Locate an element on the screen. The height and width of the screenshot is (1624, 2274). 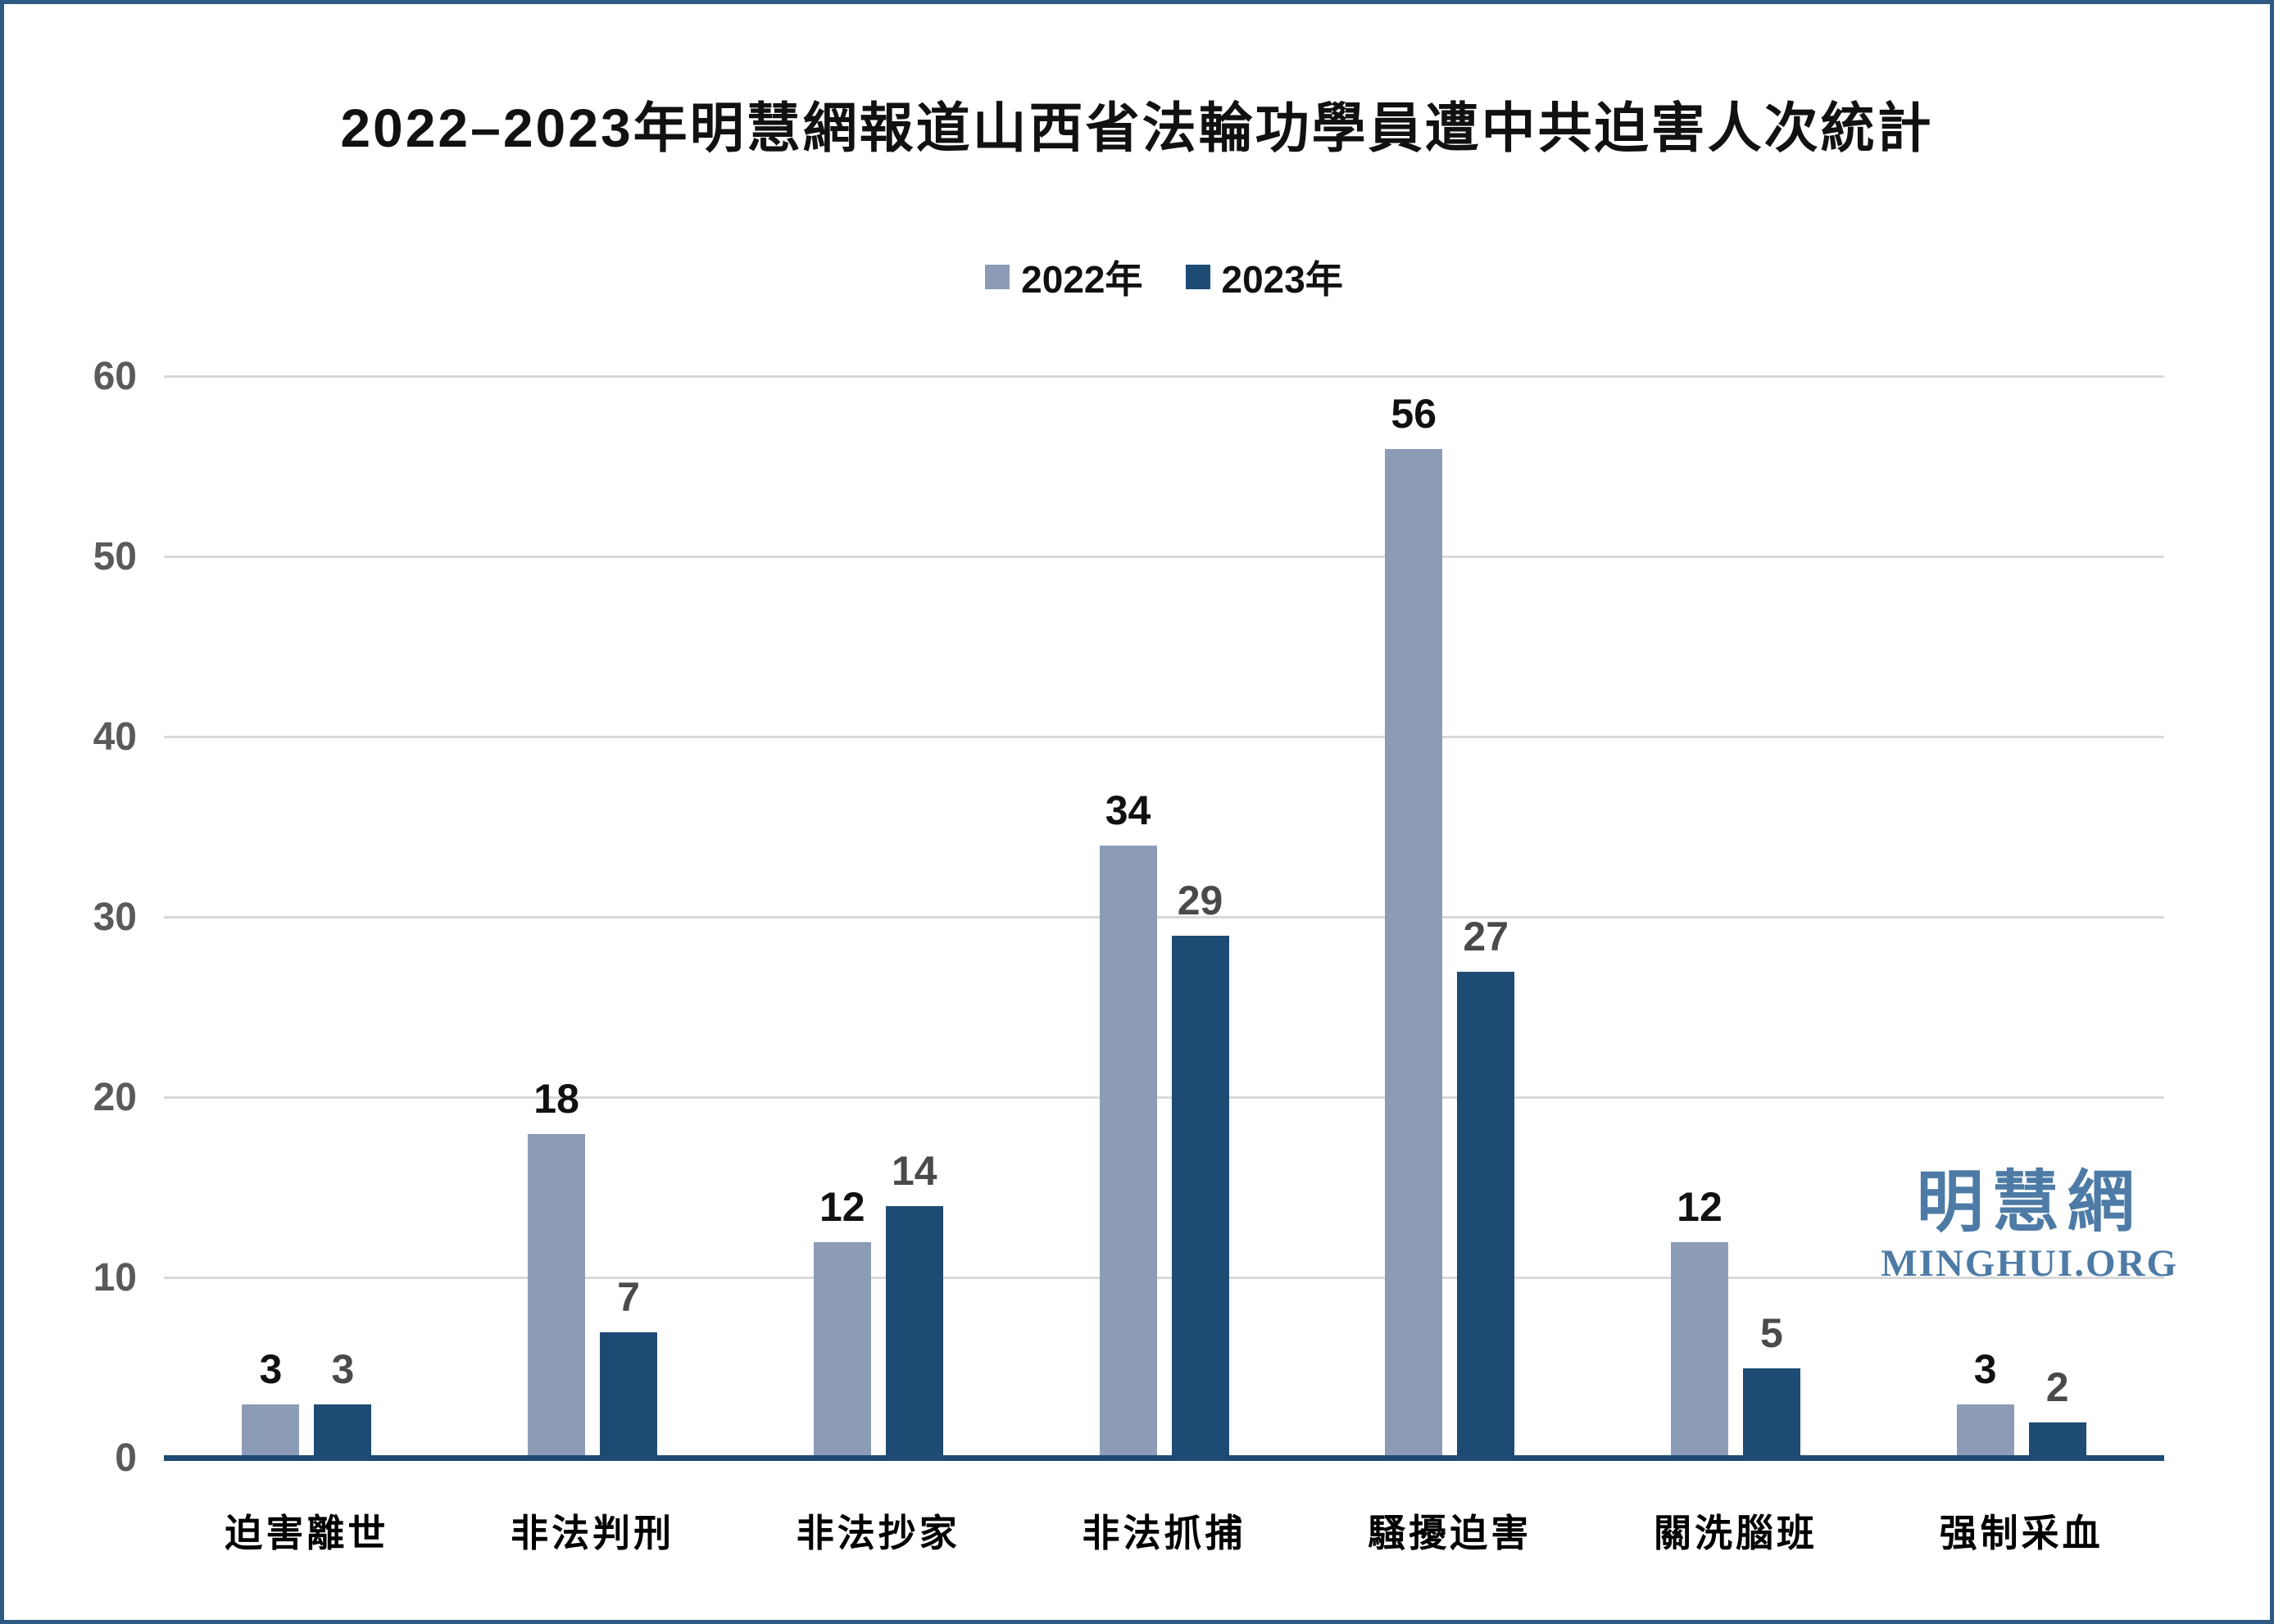
bar-value-label: 5 is located at coordinates (1771, 1333).